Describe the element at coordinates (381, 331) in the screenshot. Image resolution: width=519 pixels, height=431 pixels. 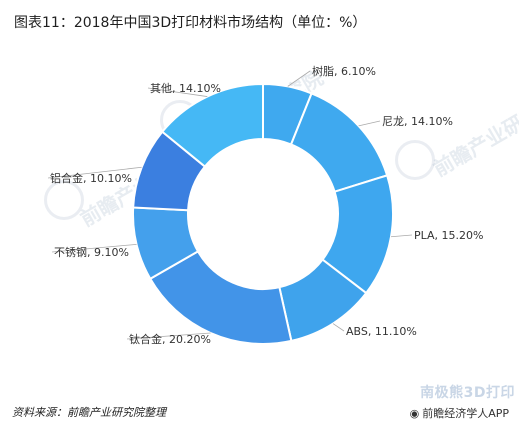
I see `data-label-3: ABS, 11.10%` at that location.